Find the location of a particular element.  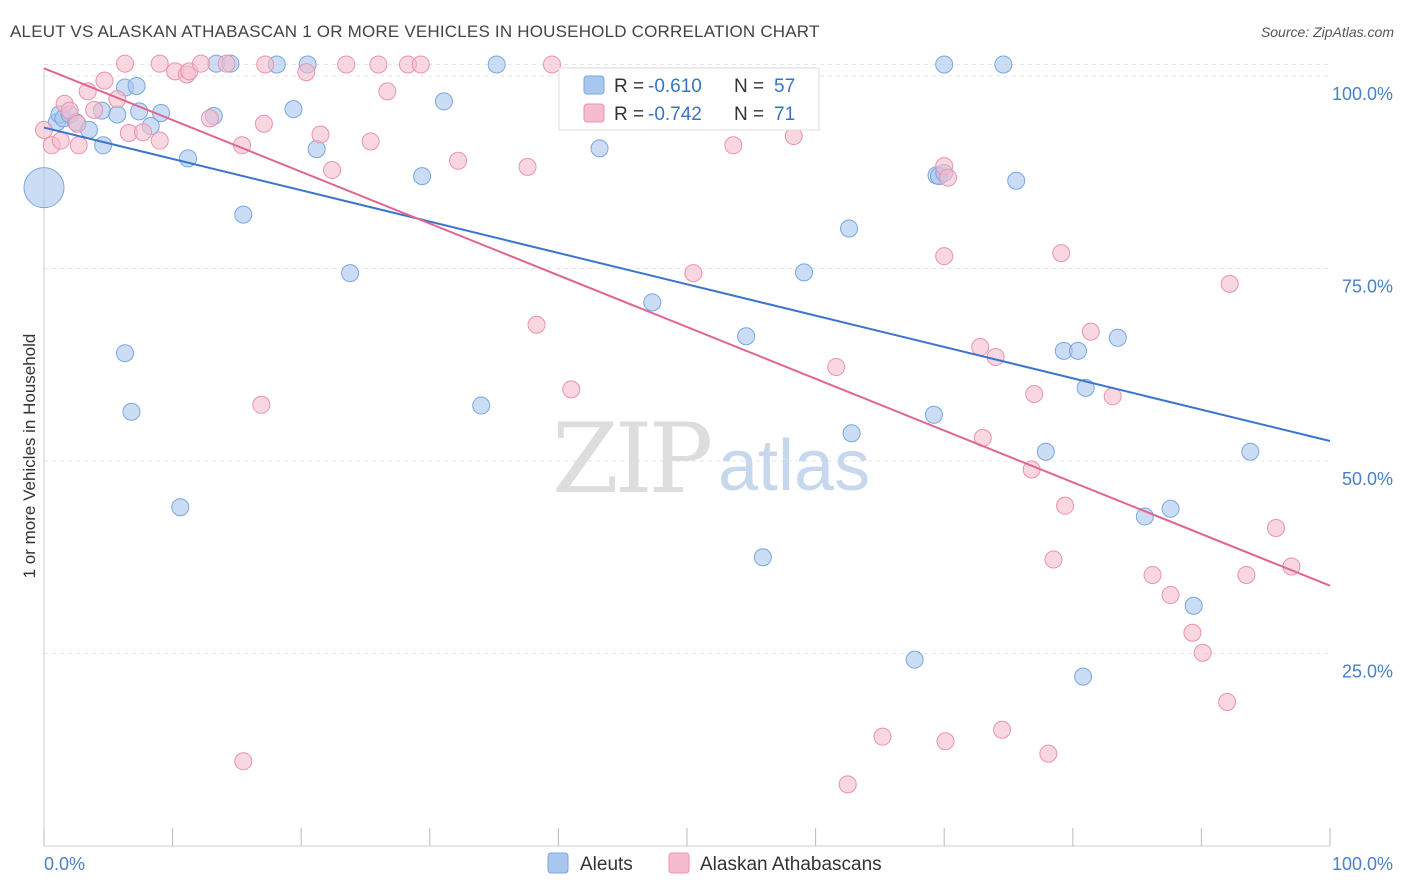

stats-legend: R = -0.610 N = 57 R = -0.742 N = 71 is located at coordinates (689, 99).